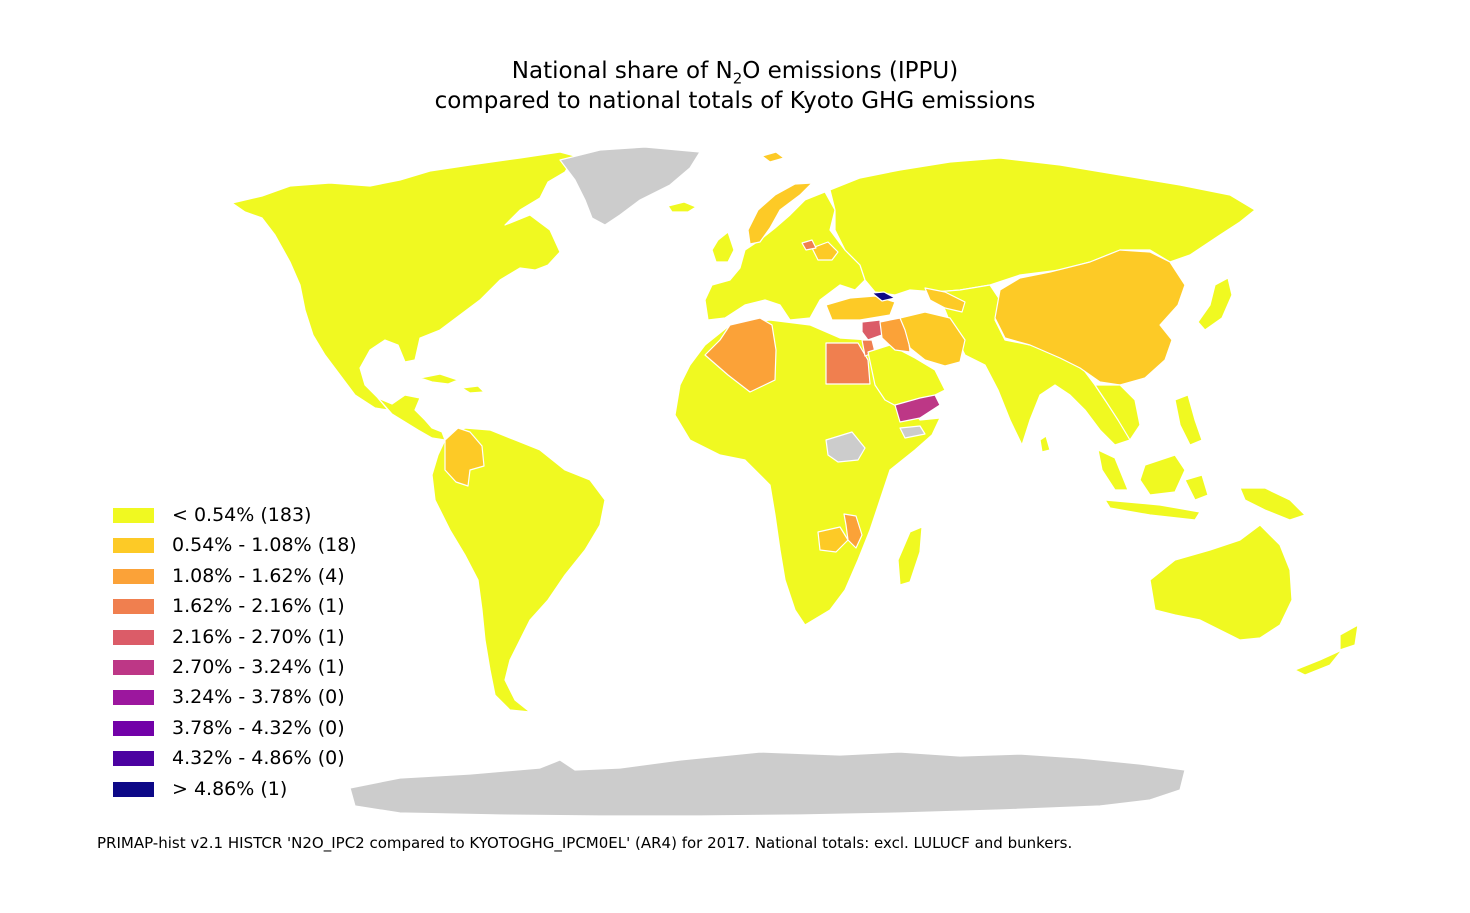 The width and height of the screenshot is (1470, 913). Describe the element at coordinates (910, 556) in the screenshot. I see `region-madagascar` at that location.